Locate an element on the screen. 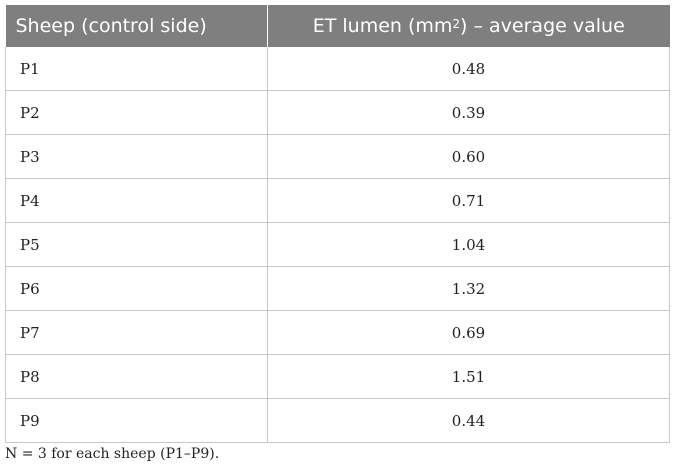 The width and height of the screenshot is (674, 470). table-row: P7 0.69 is located at coordinates (337, 332).